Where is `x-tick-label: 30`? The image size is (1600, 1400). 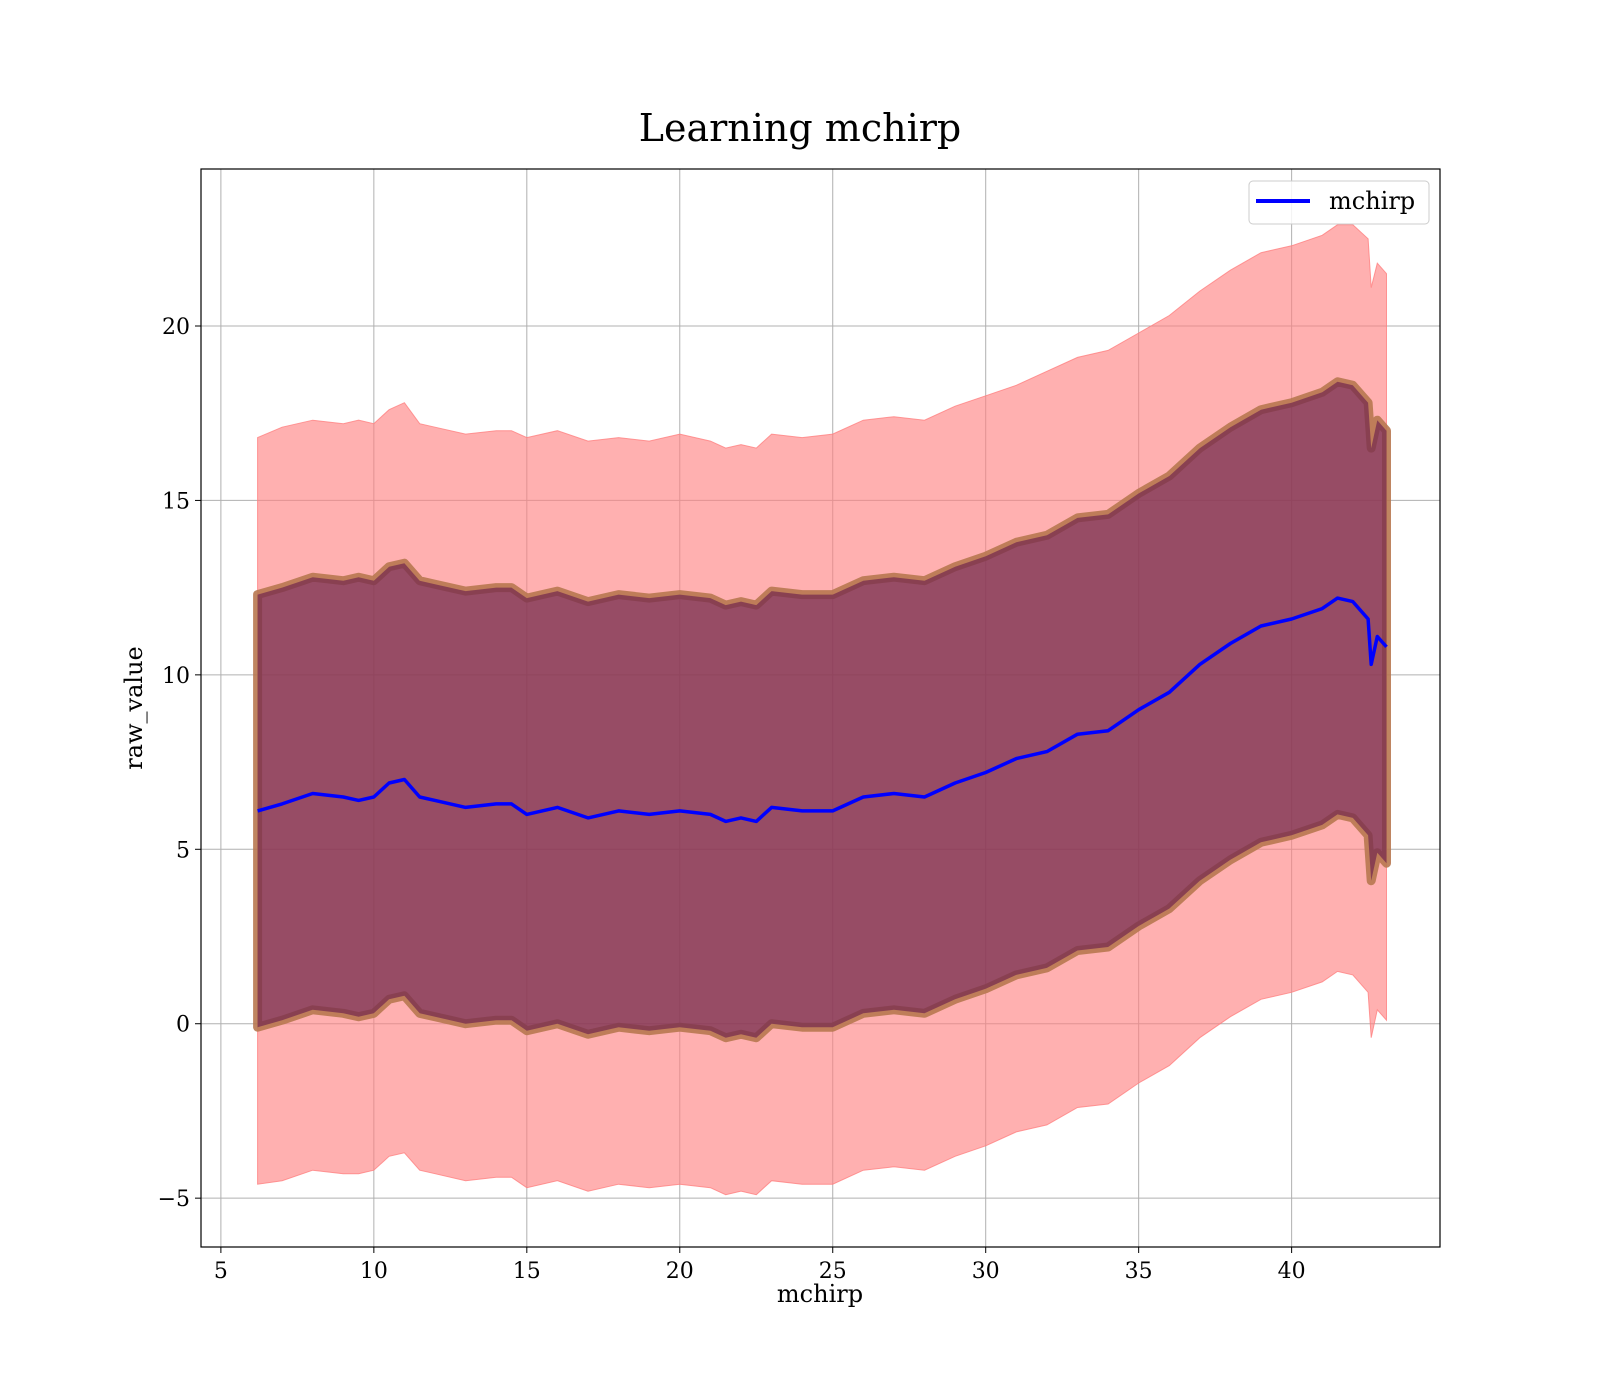 x-tick-label: 30 is located at coordinates (986, 1271).